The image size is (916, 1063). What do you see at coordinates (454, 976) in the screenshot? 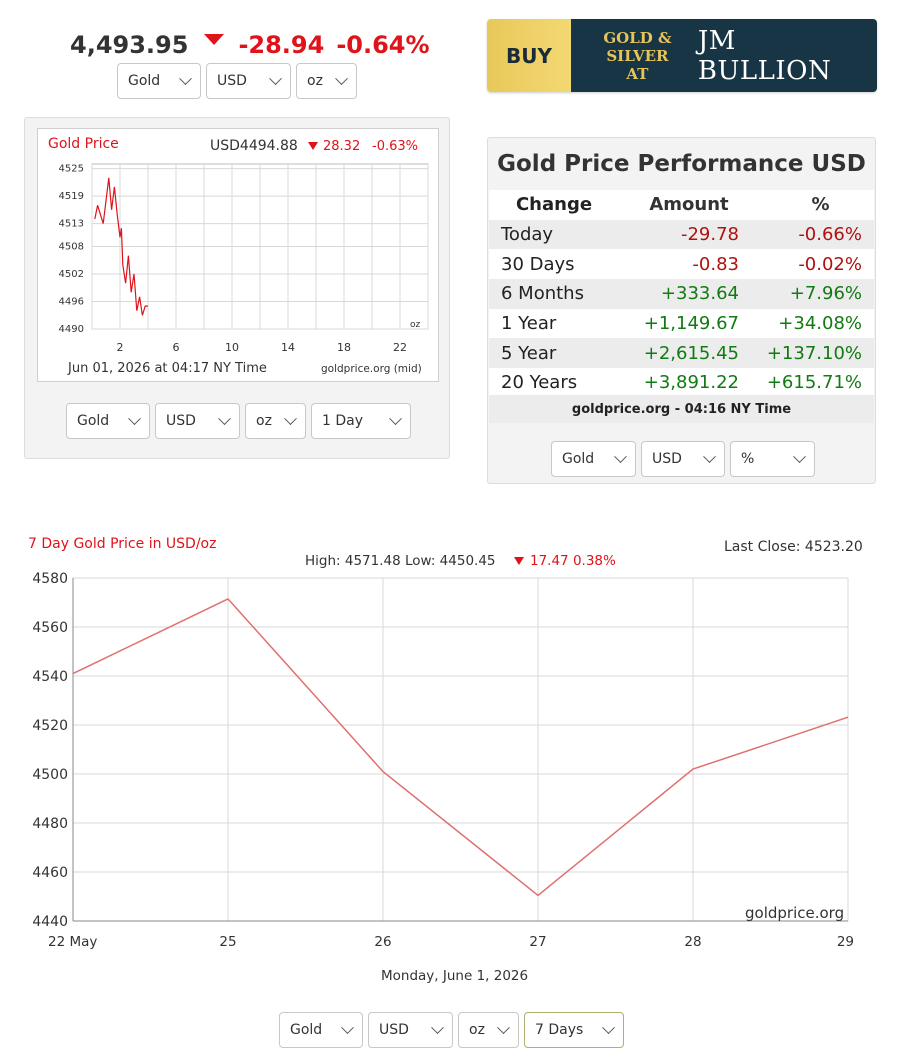
I see `chart-date-label: Monday, June 1, 2026` at bounding box center [454, 976].